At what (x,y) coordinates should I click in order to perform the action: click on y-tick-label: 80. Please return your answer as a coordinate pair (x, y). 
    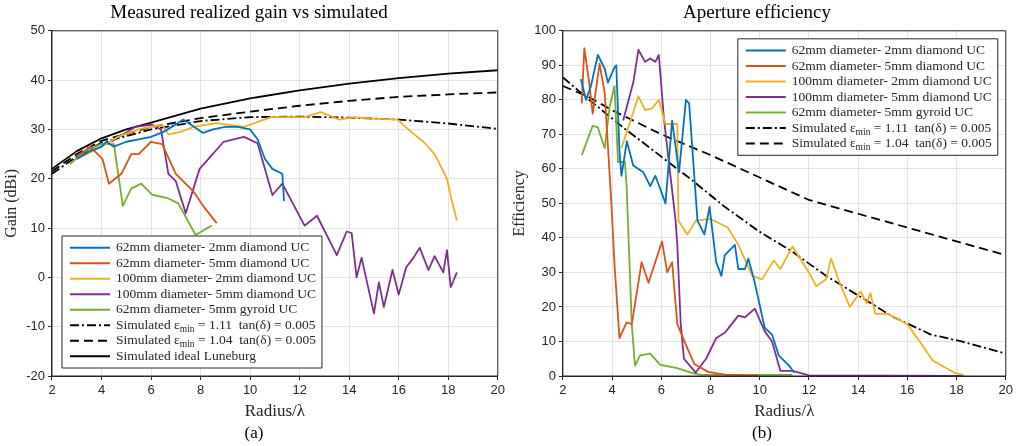
    Looking at the image, I should click on (548, 99).